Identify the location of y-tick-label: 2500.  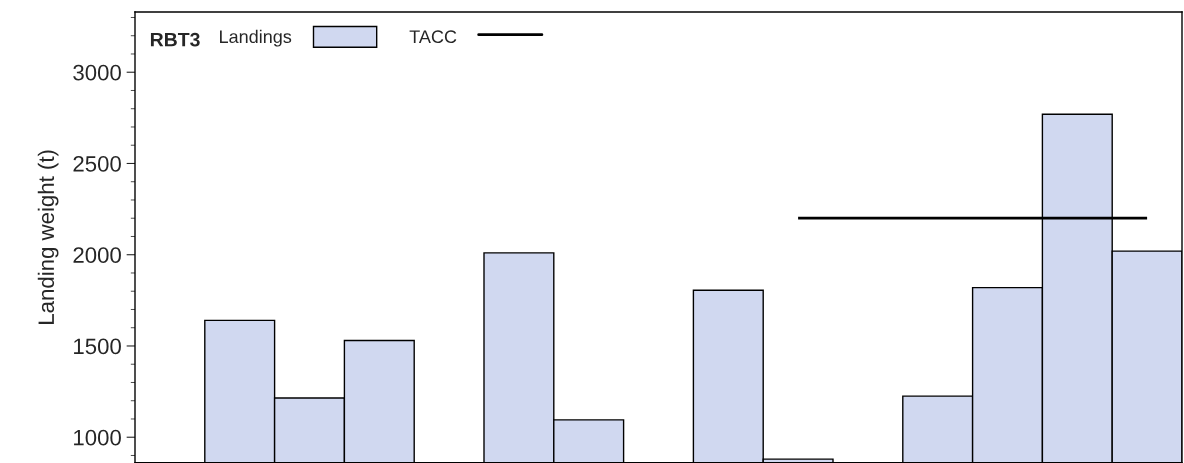
(97, 164).